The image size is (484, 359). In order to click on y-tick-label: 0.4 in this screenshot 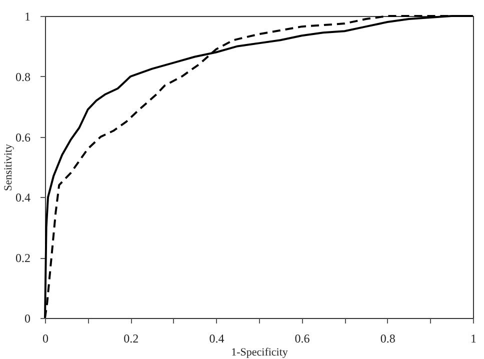, I will do `click(23, 197)`.